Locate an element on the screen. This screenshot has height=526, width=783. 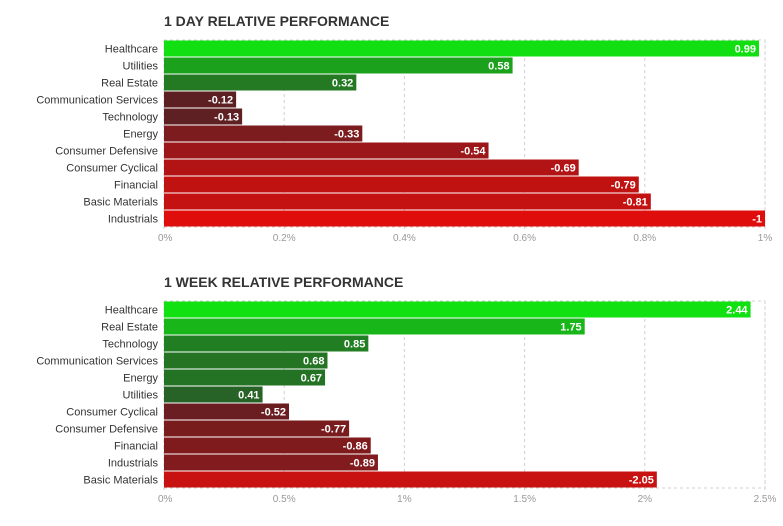
value-label: -0.79 is located at coordinates (623, 186).